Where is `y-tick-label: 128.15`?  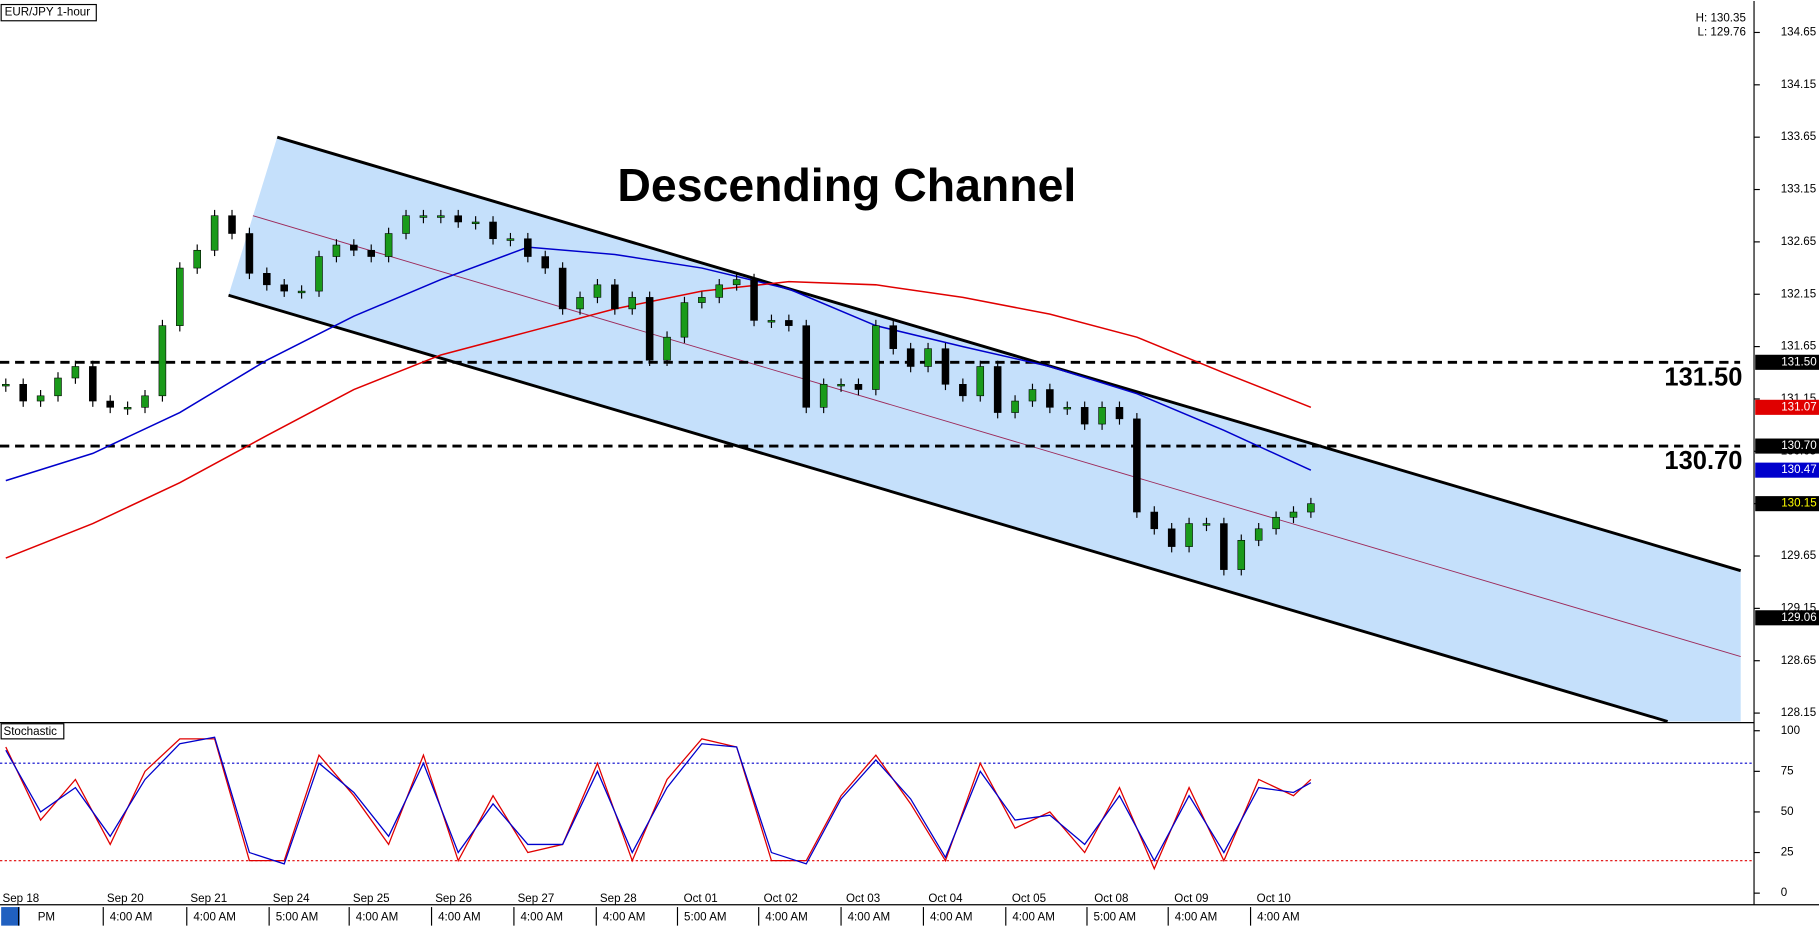
y-tick-label: 128.15 is located at coordinates (1798, 712).